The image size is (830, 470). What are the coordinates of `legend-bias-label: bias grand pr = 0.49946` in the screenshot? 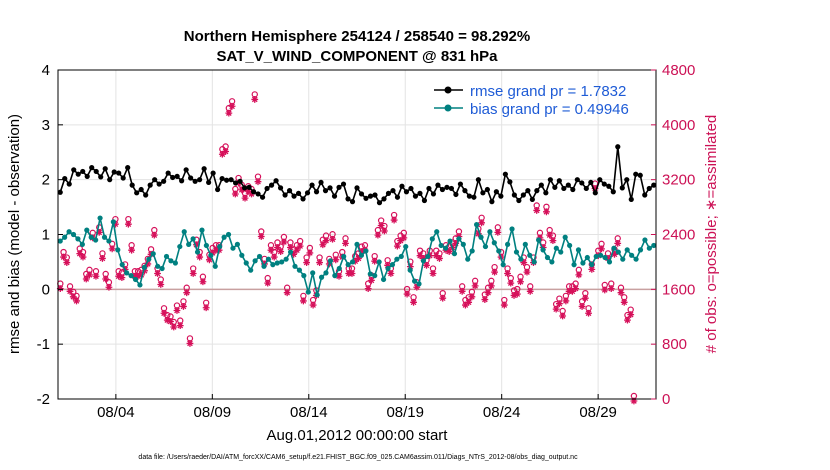 It's located at (549, 109).